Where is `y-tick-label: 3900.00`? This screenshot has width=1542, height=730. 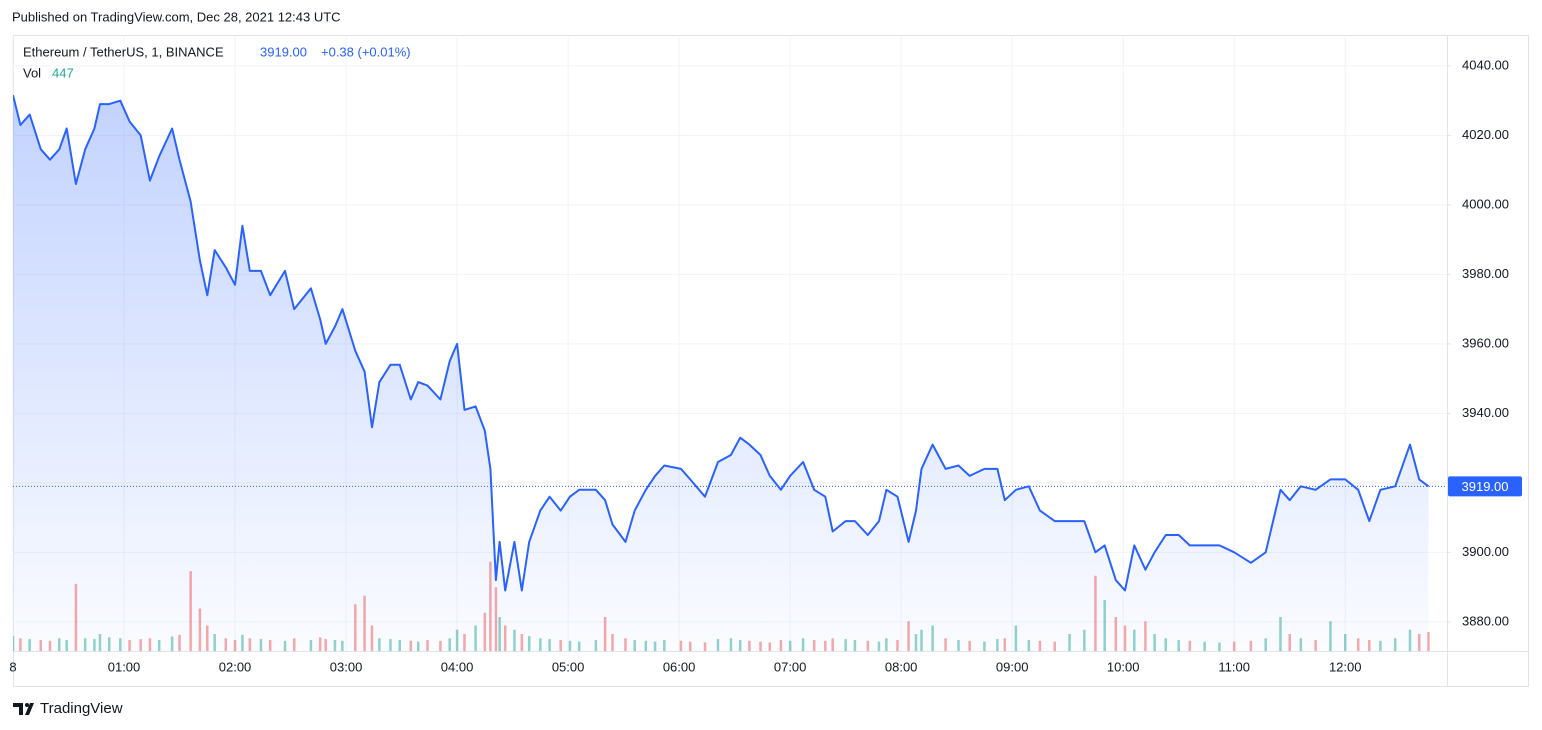
y-tick-label: 3900.00 is located at coordinates (1485, 551).